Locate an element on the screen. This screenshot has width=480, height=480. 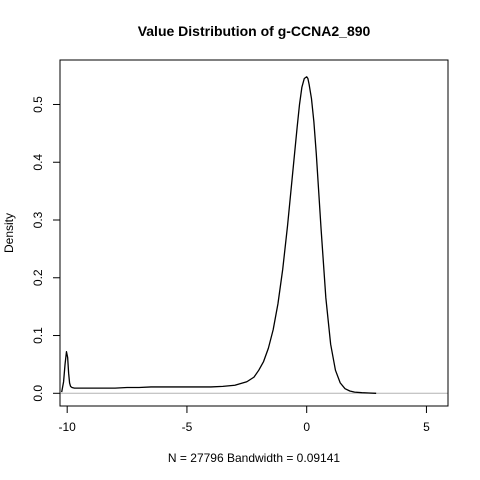
y-tick-label: 0.4 is located at coordinates (38, 162).